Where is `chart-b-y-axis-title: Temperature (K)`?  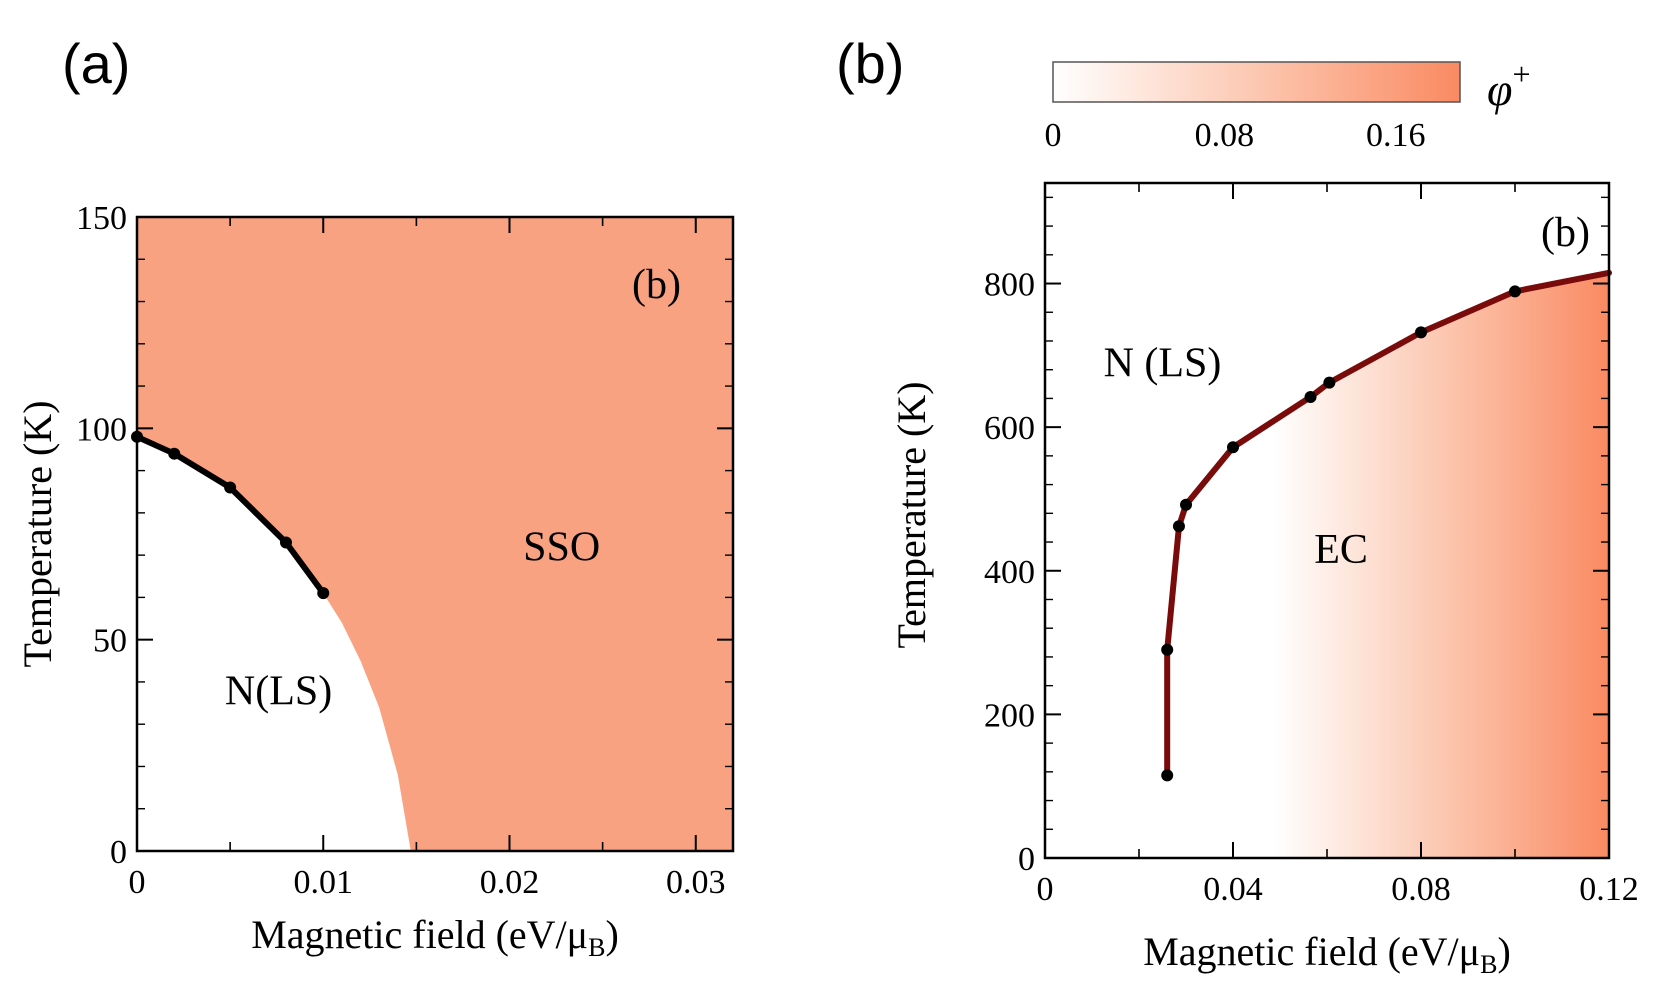
chart-b-y-axis-title: Temperature (K) is located at coordinates (911, 514).